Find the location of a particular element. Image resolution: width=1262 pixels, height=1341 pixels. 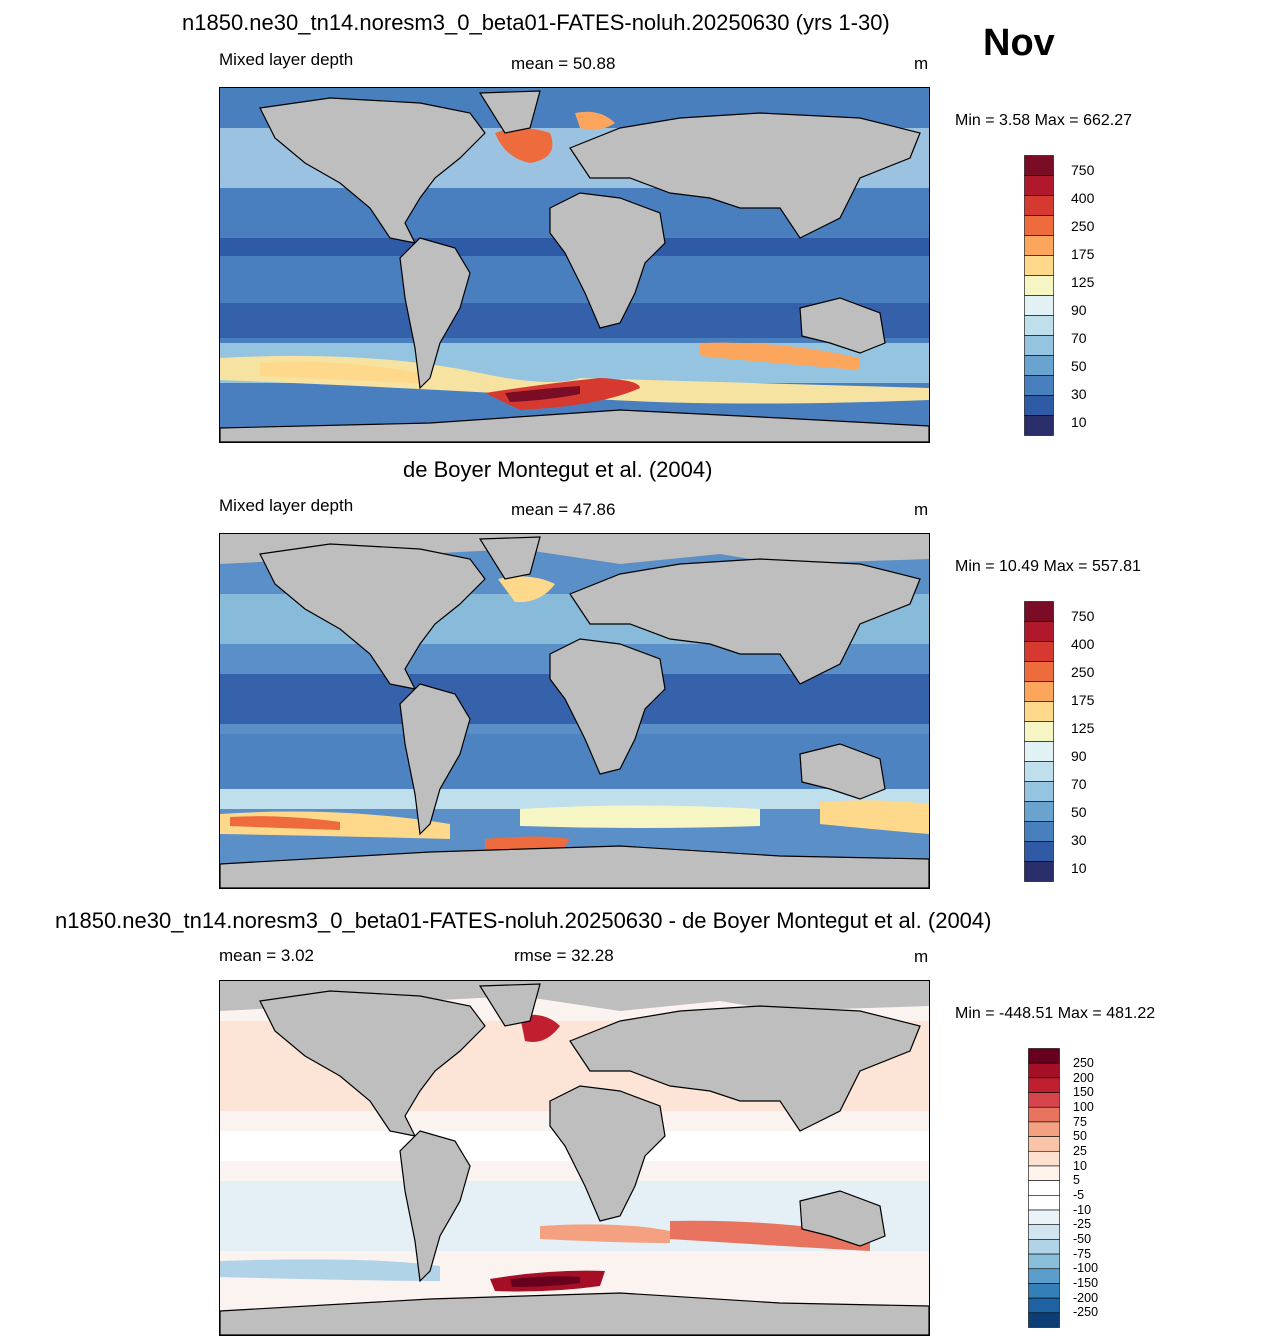

panel-diff-rmse: rmse = 32.28 is located at coordinates (564, 955).